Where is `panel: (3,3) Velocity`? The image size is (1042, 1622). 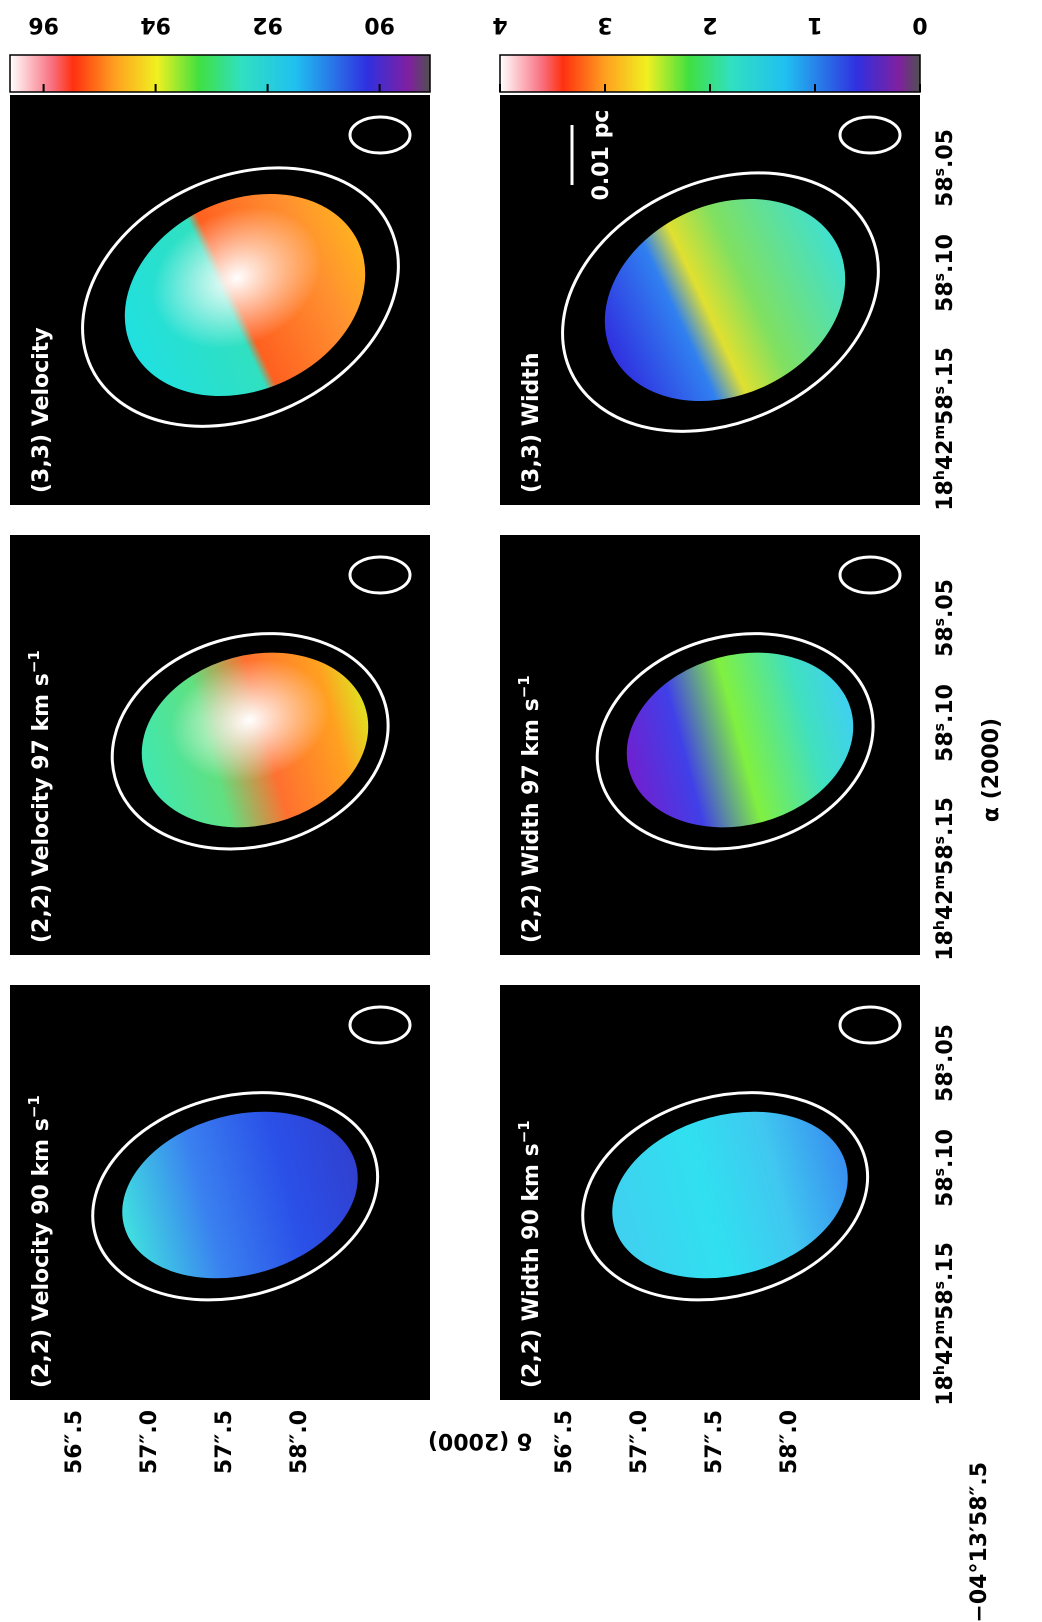 panel: (3,3) Velocity is located at coordinates (220, 300).